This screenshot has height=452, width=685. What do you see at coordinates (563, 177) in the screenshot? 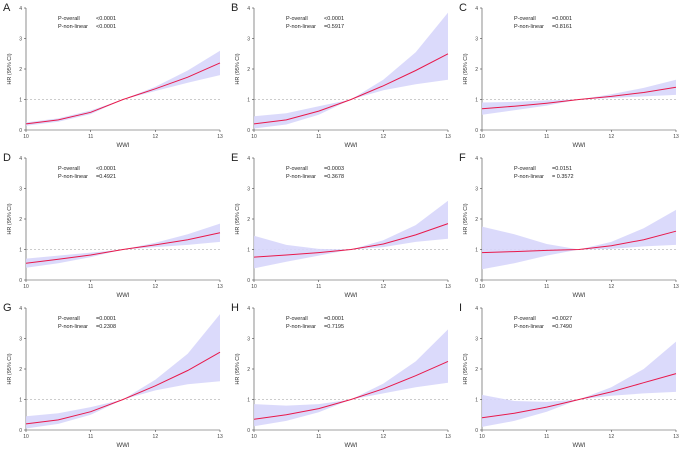
I see `p-nonlinear-value: = 0.3572` at bounding box center [563, 177].